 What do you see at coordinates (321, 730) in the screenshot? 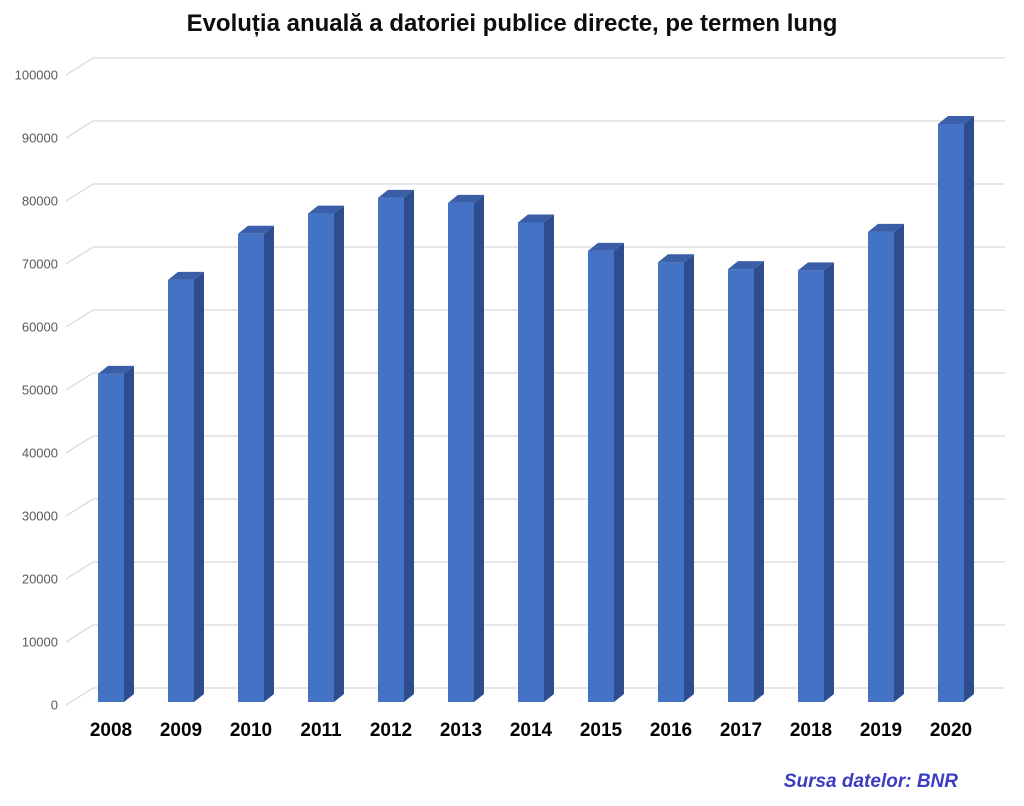
I see `x-tick-label: 2011` at bounding box center [321, 730].